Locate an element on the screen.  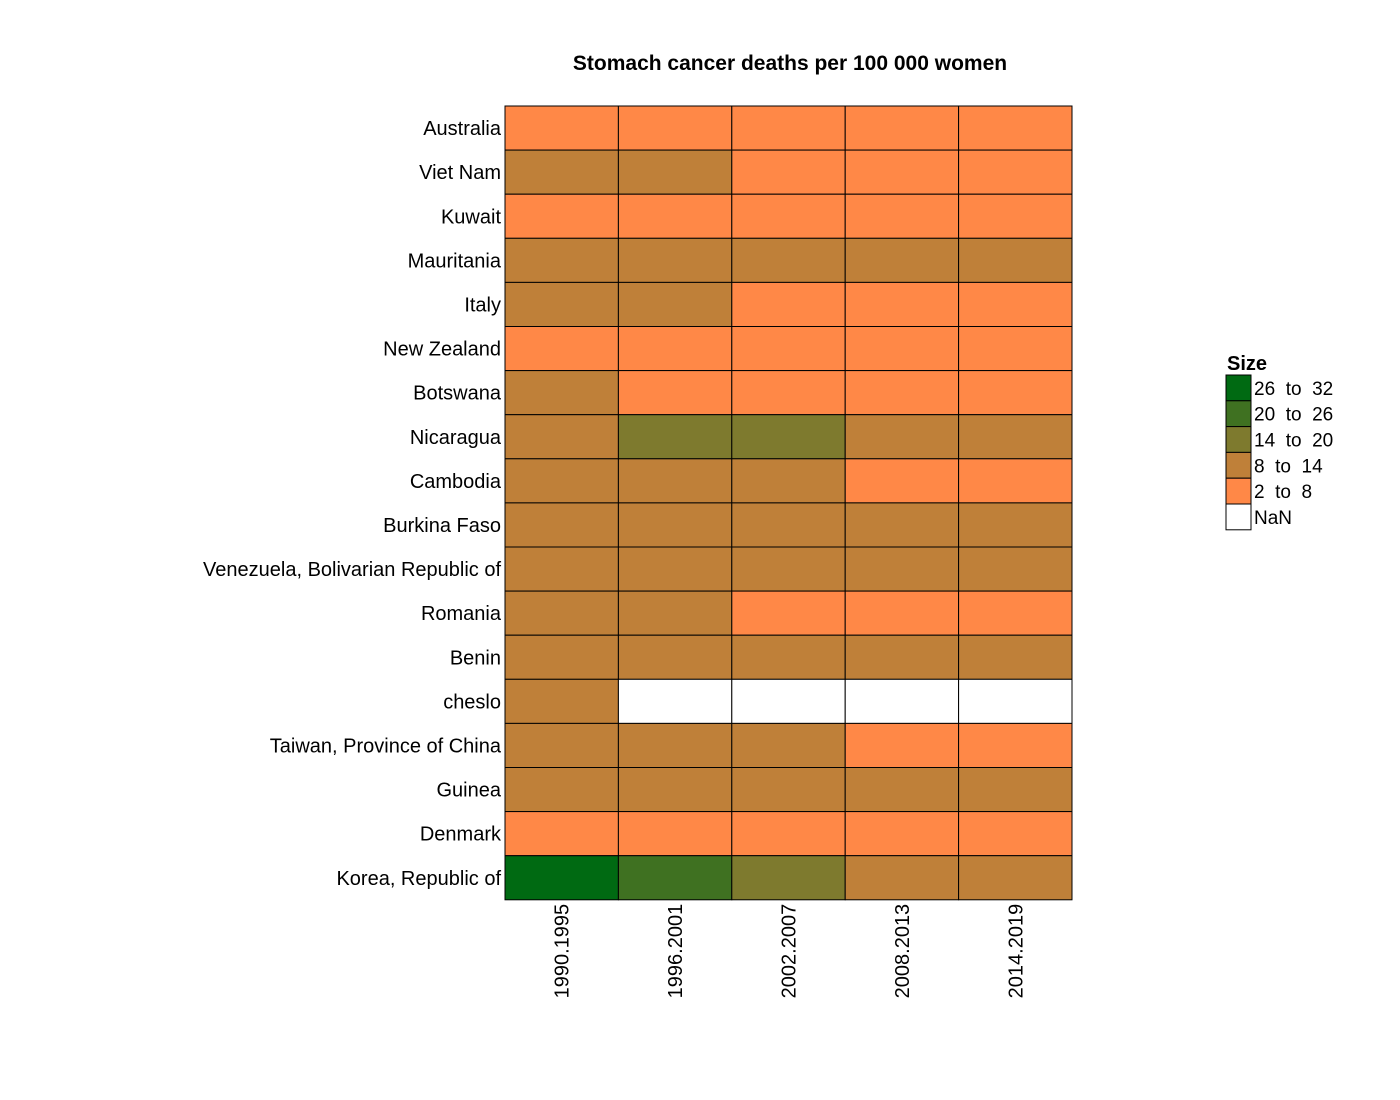
row-label: Italy is located at coordinates (482, 305).